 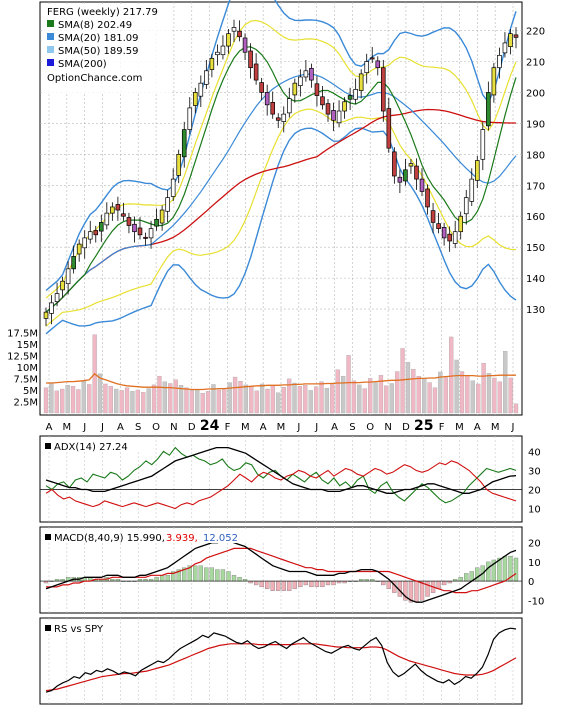 I want to click on macd-signal-label: 3.939,, so click(x=182, y=538).